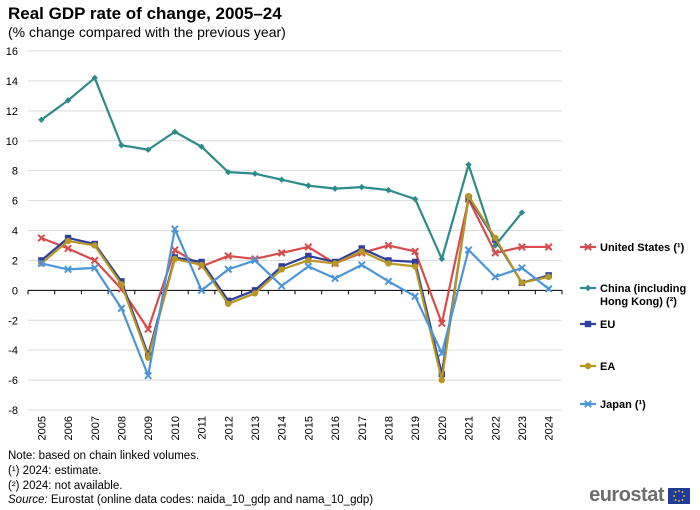  I want to click on x-tick-label: 2015, so click(309, 428).